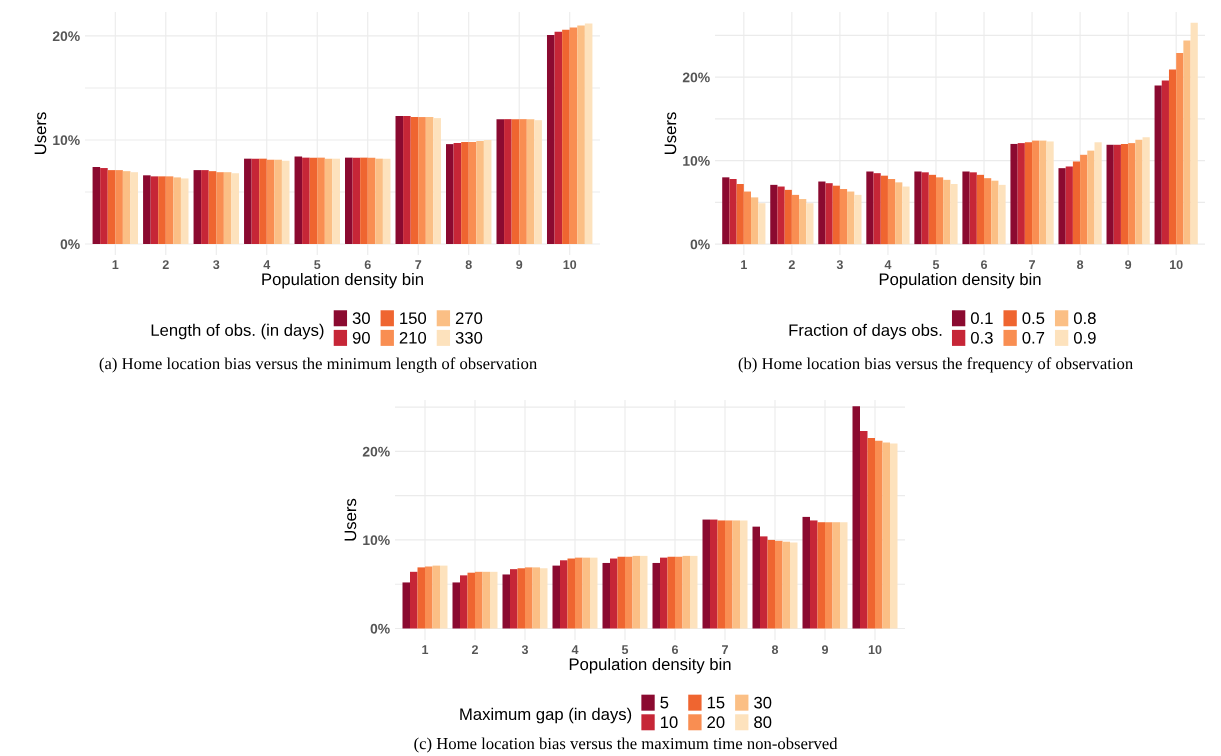 This screenshot has height=756, width=1221. What do you see at coordinates (865, 331) in the screenshot?
I see `legend-title: Fraction of days obs.` at bounding box center [865, 331].